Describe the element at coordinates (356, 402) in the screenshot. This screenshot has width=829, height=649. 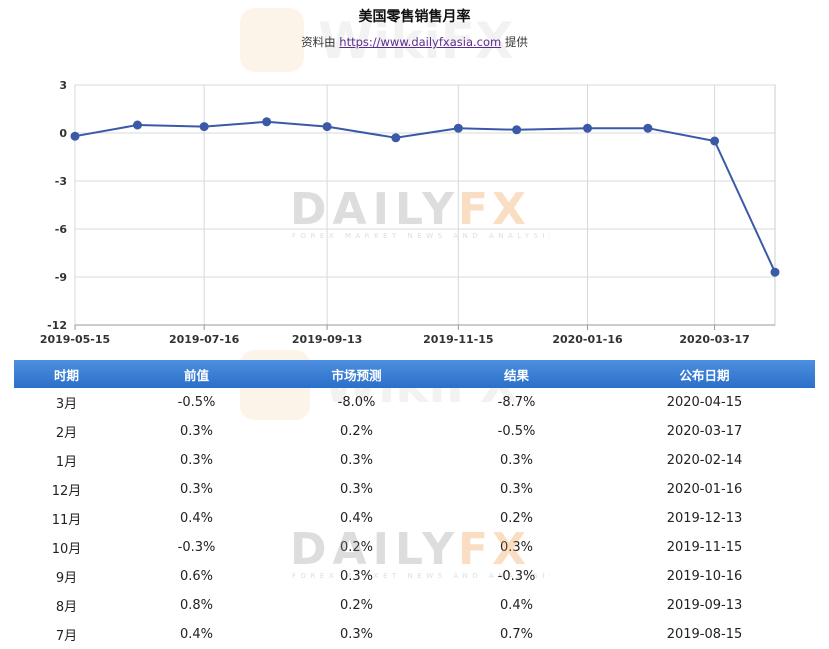
I see `cell-forecast: -8.0%` at that location.